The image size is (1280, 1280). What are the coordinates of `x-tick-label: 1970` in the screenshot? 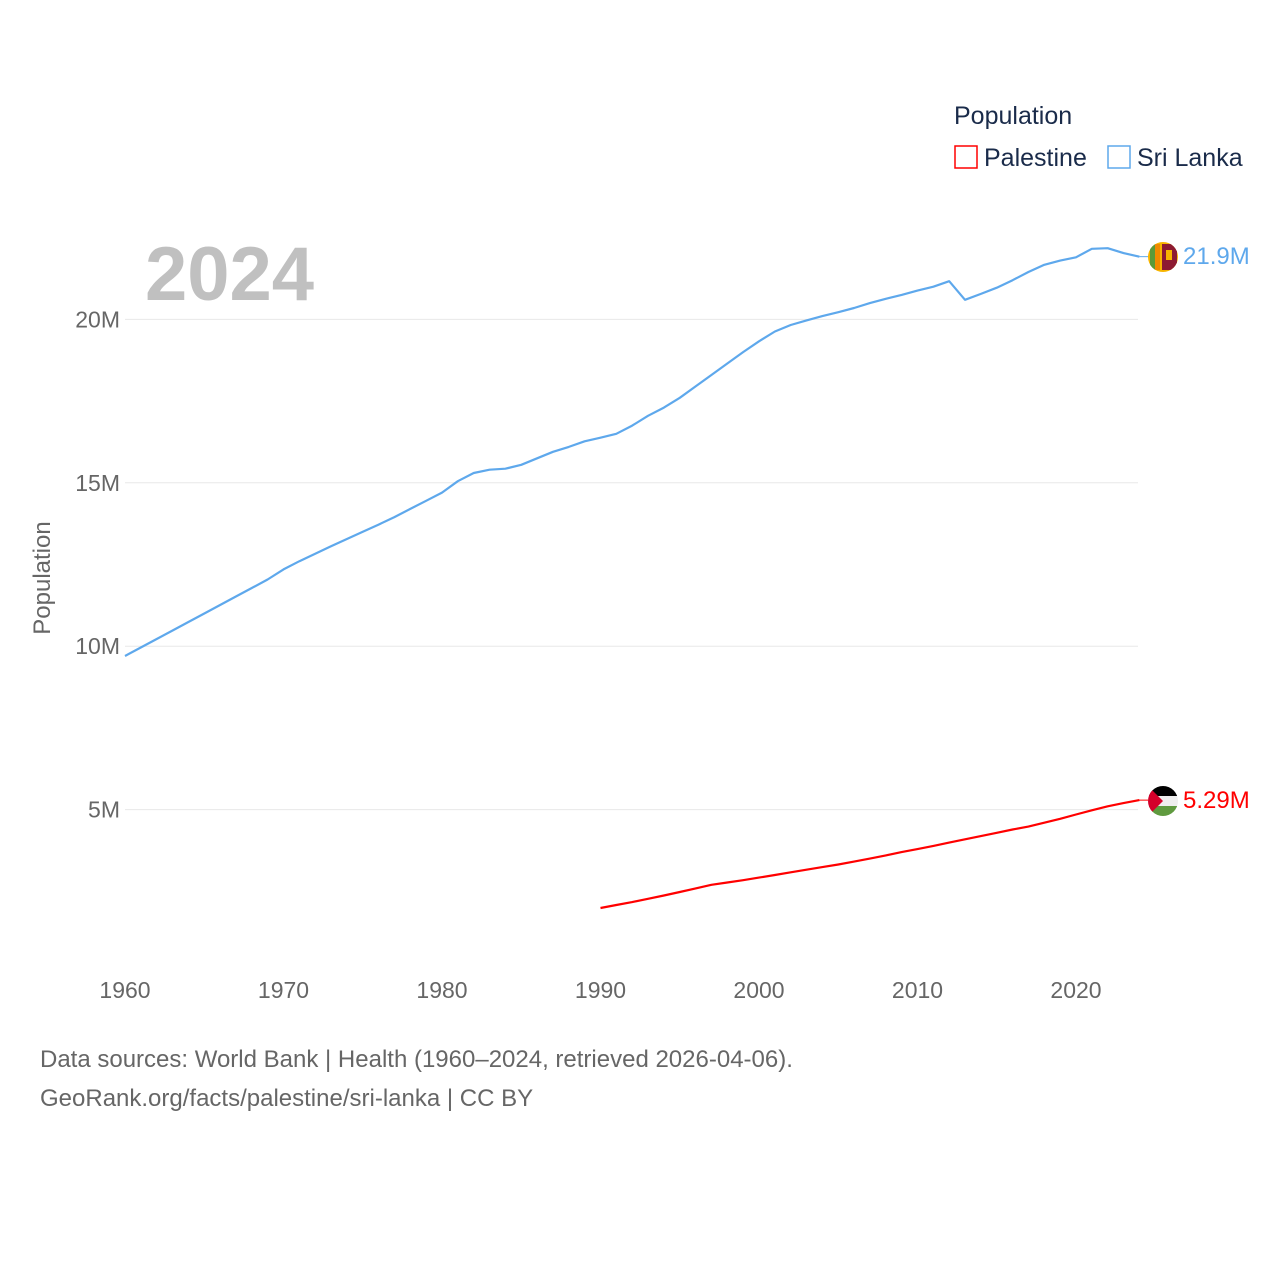 It's located at (283, 990).